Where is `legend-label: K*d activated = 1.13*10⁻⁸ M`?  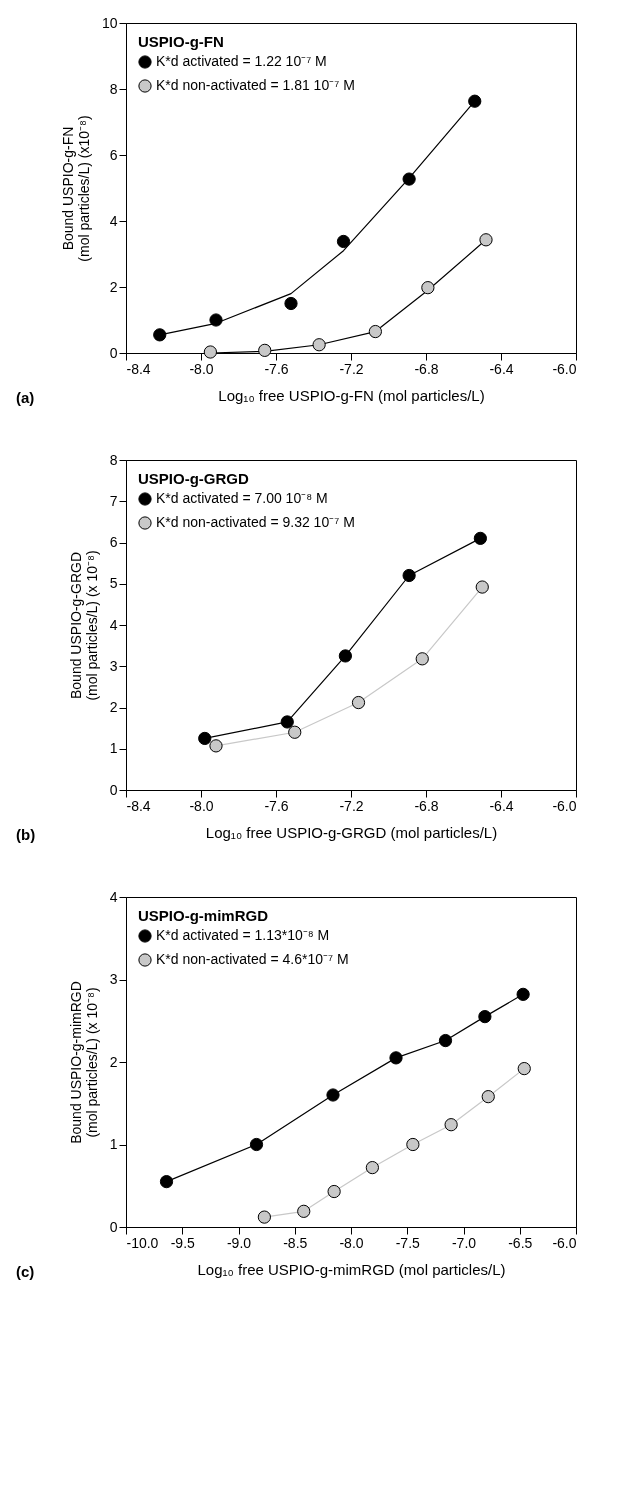 legend-label: K*d activated = 1.13*10⁻⁸ M is located at coordinates (243, 935).